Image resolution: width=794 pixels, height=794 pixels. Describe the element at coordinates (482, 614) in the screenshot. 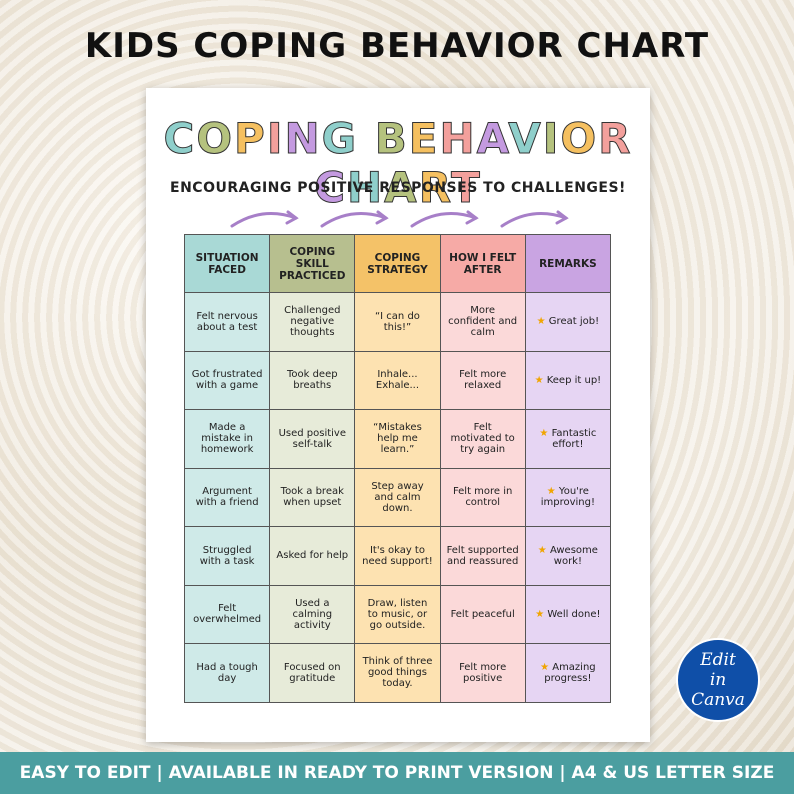

I see `table-cell: Felt peaceful` at that location.